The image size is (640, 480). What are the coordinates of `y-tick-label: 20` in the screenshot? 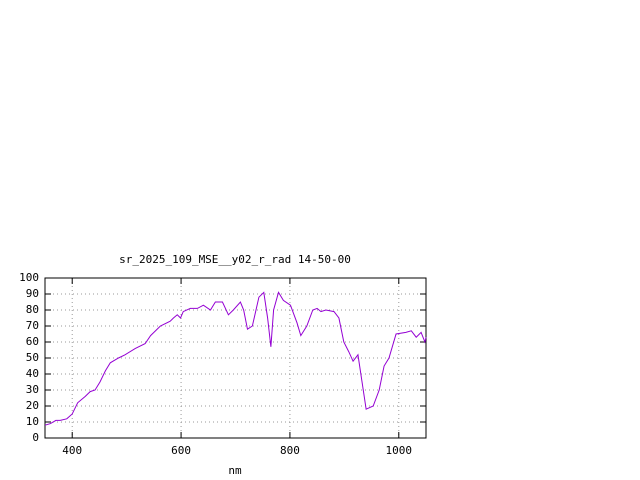 It's located at (32, 405).